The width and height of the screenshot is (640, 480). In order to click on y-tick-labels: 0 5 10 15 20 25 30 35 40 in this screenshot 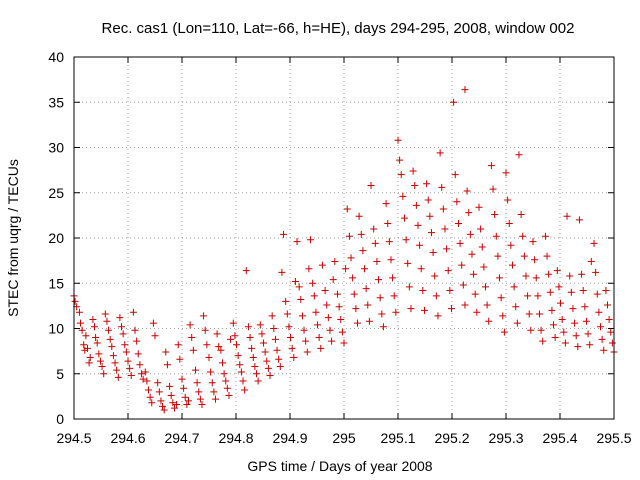, I will do `click(56, 238)`.